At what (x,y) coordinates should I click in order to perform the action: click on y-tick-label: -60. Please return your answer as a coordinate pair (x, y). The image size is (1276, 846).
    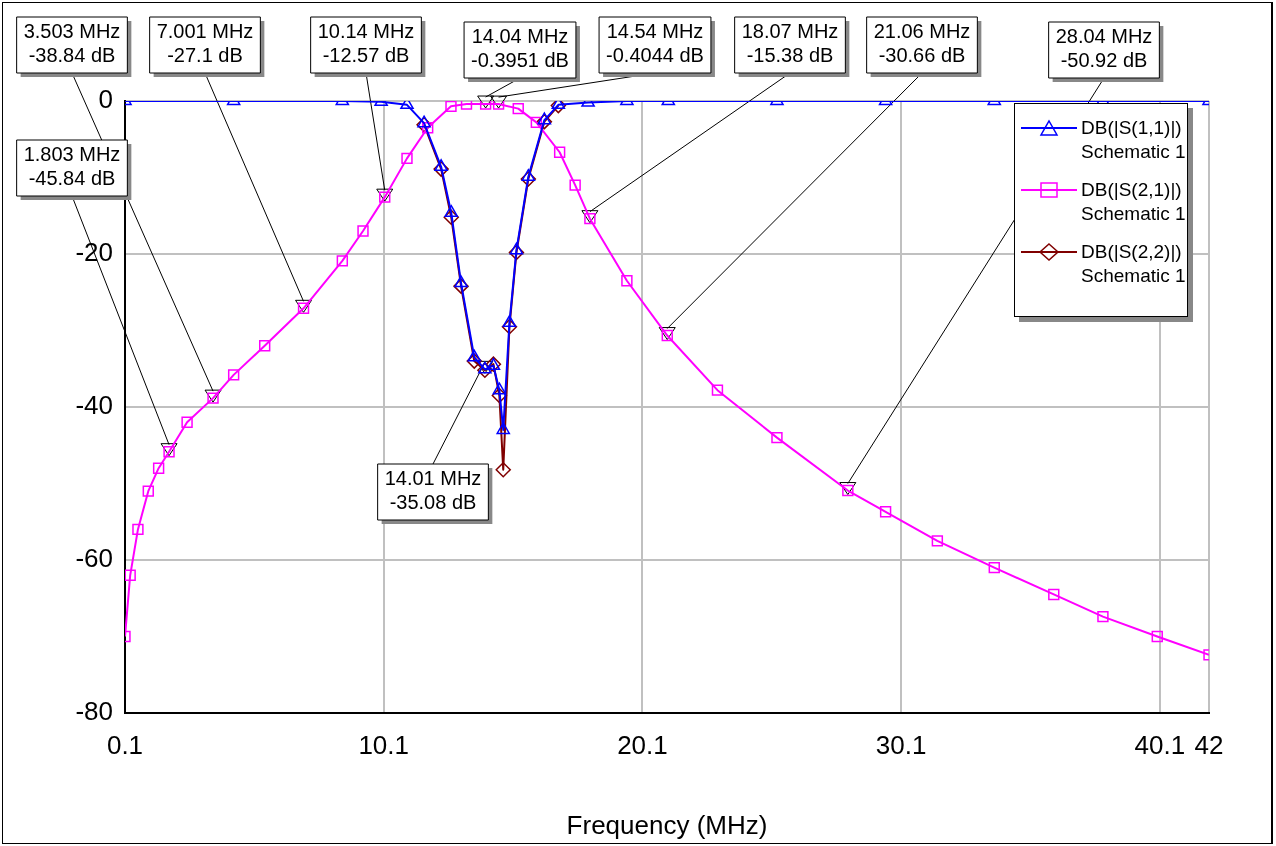
    Looking at the image, I should click on (94, 558).